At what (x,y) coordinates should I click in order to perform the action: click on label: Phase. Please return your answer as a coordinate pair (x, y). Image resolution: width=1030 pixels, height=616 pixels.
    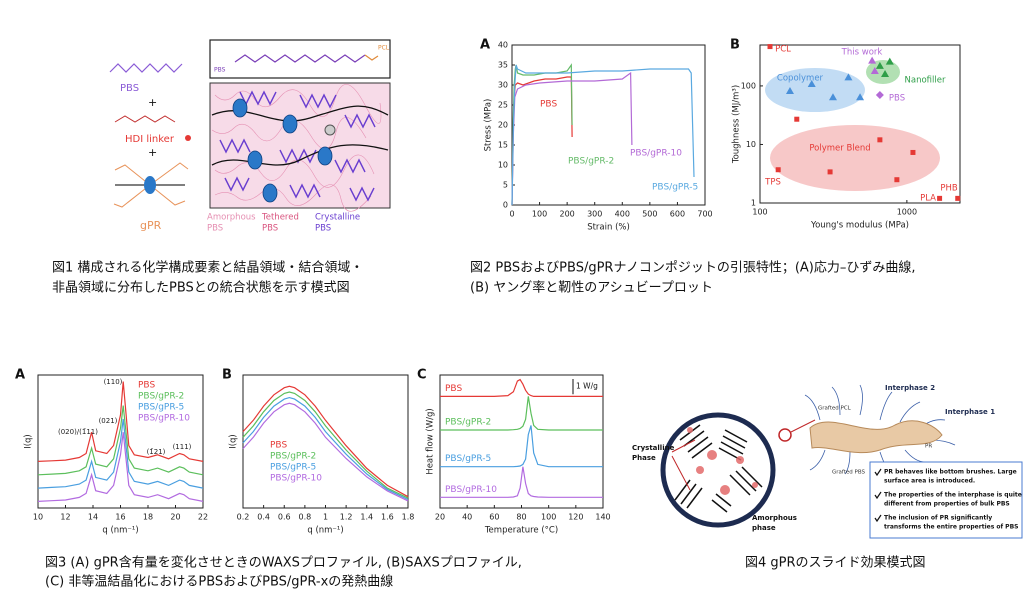
    Looking at the image, I should click on (644, 458).